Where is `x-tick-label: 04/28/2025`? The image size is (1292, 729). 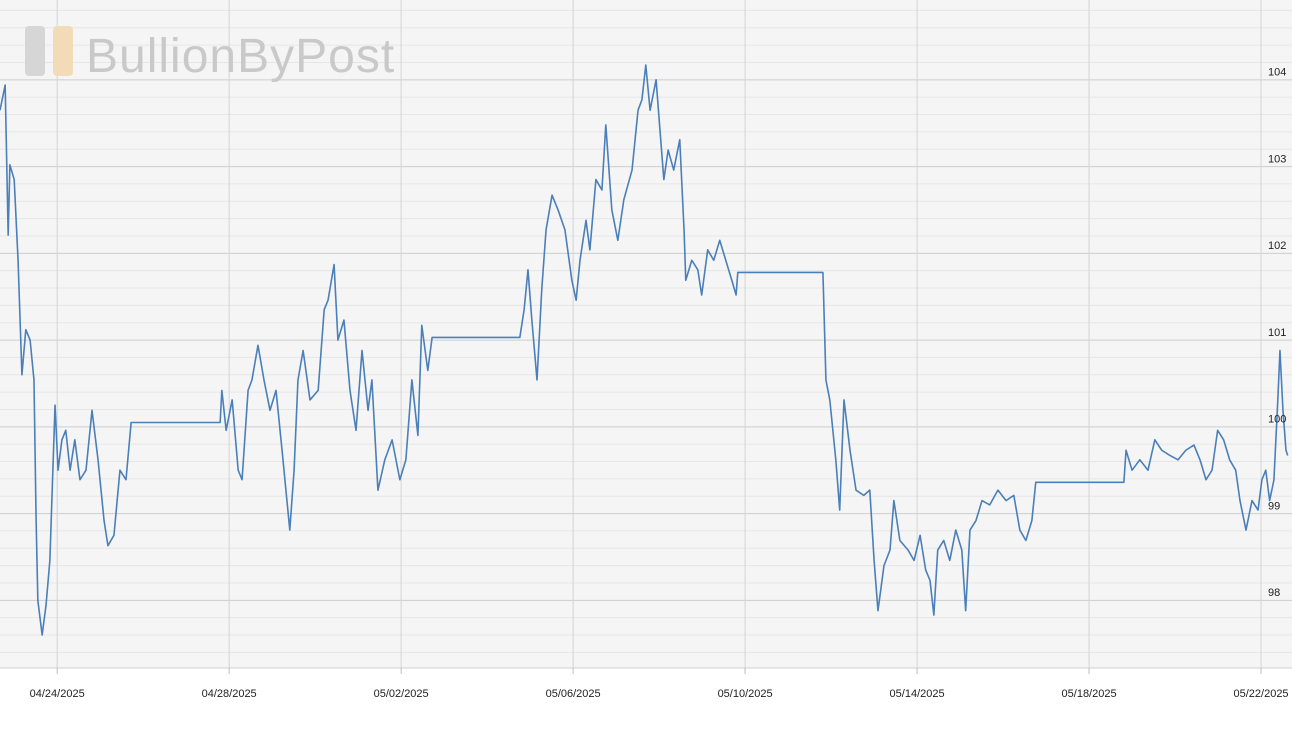 x-tick-label: 04/28/2025 is located at coordinates (229, 694).